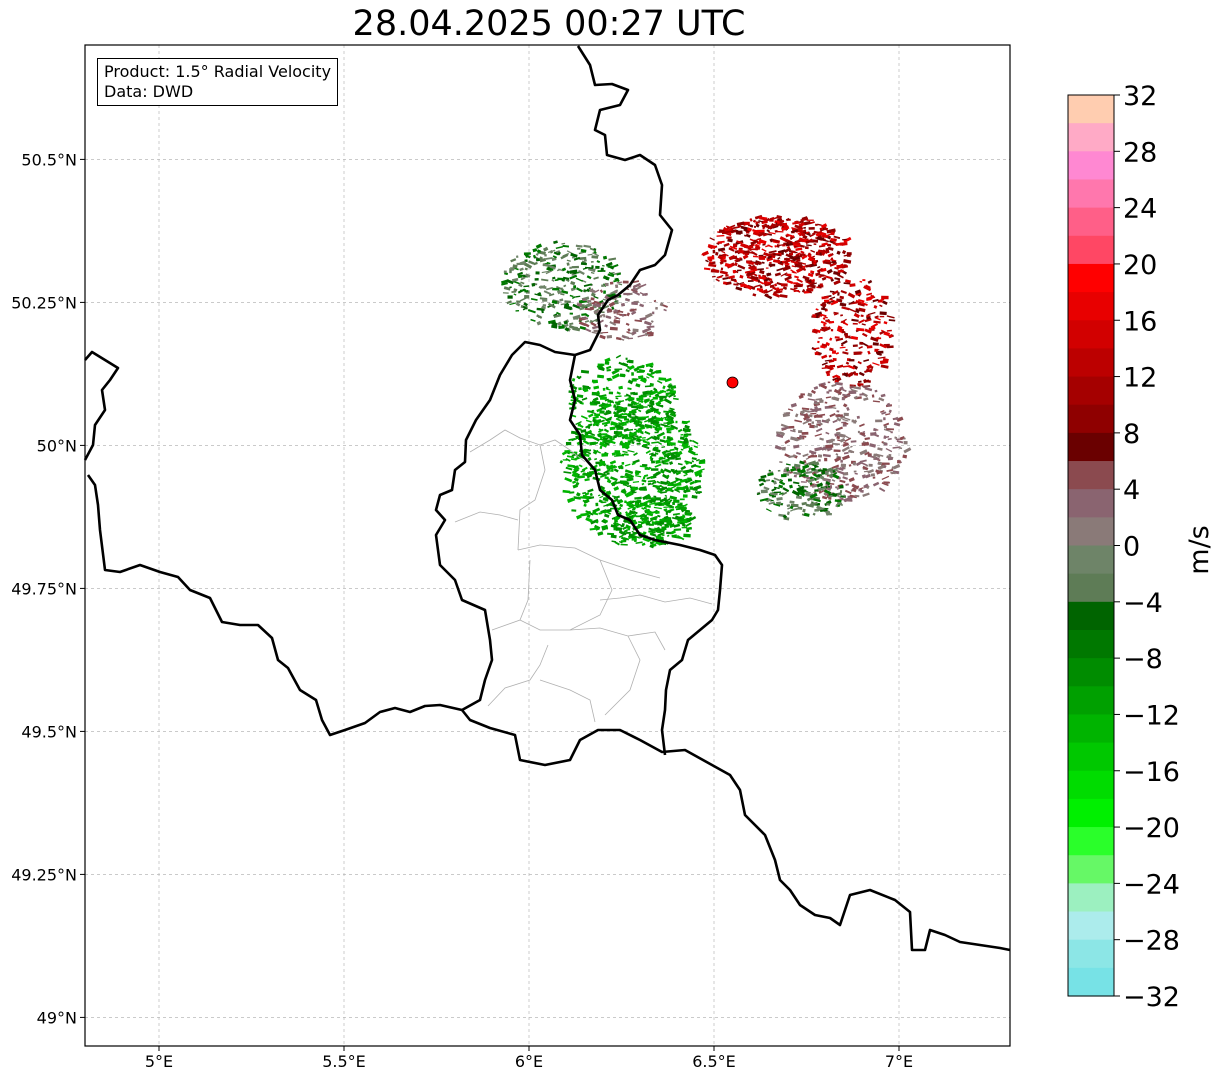 The height and width of the screenshot is (1081, 1225). Describe the element at coordinates (57, 445) in the screenshot. I see `lat-tick-label: 50°N` at that location.